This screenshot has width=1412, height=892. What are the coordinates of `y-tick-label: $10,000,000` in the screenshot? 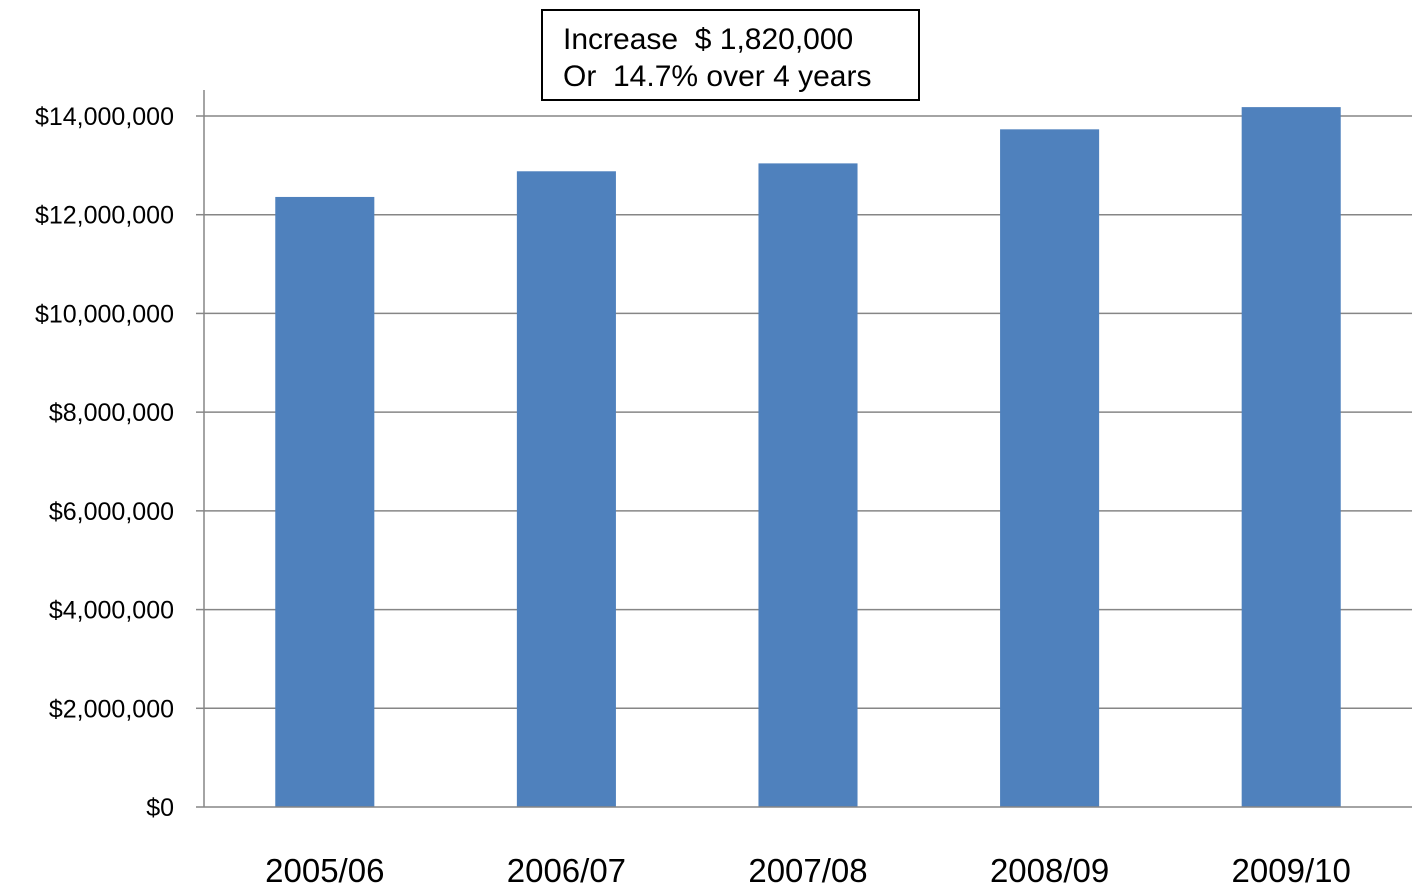 It's located at (104, 314).